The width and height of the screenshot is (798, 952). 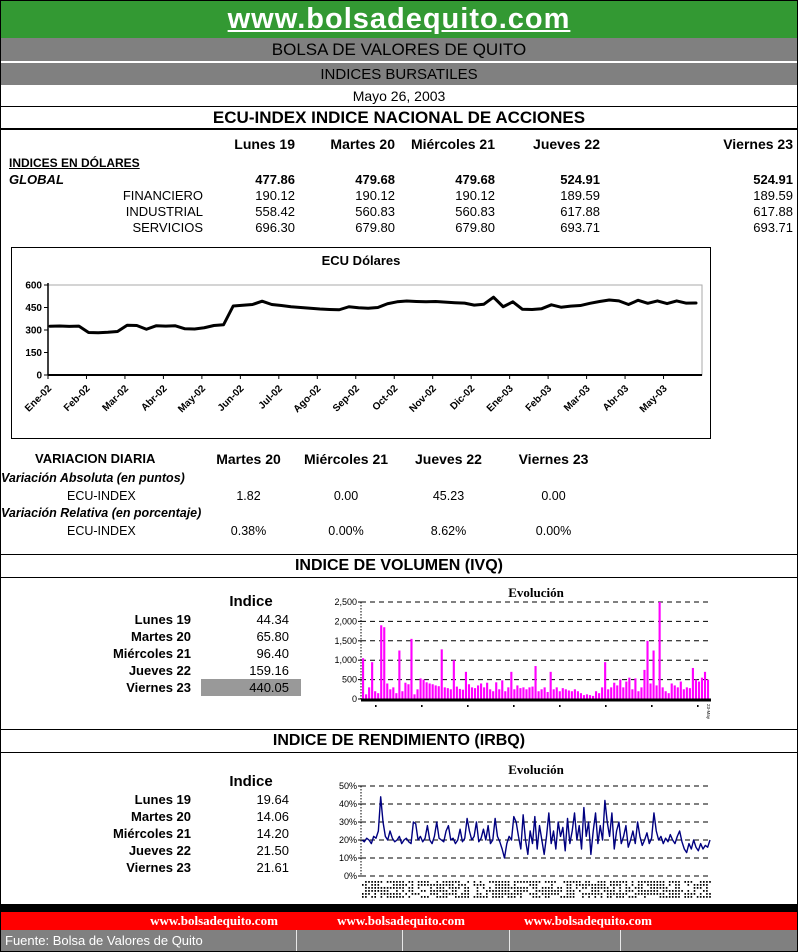 What do you see at coordinates (33, 308) in the screenshot?
I see `svg-text: 450` at bounding box center [33, 308].